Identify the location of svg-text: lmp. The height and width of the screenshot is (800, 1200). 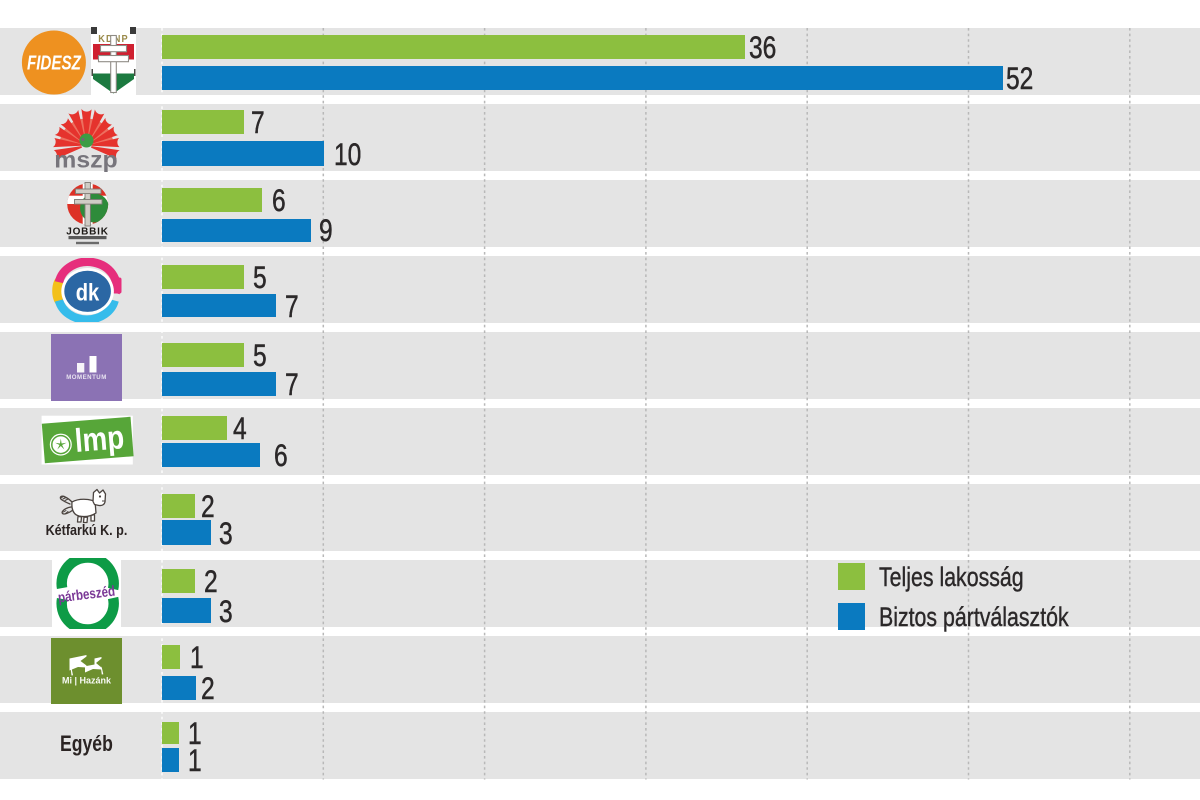
(99, 439).